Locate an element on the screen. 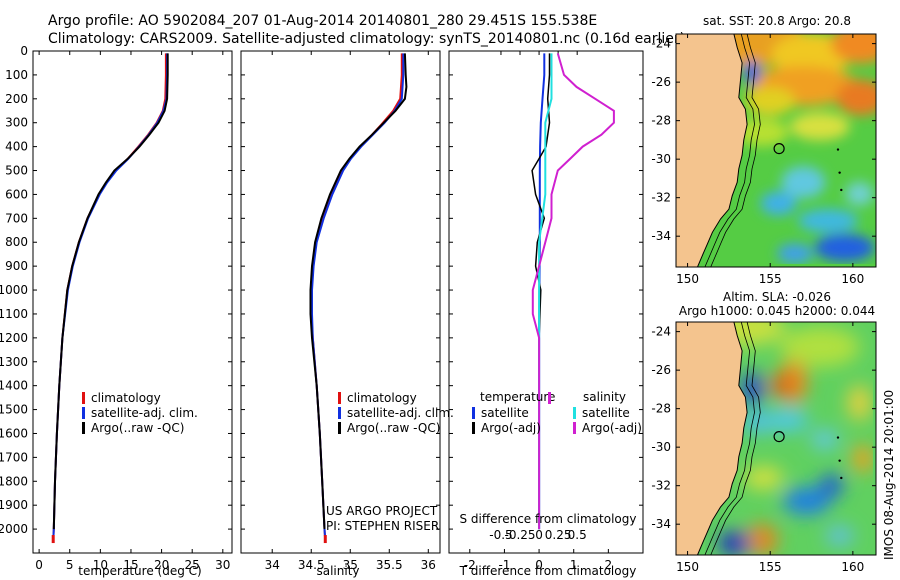  depth-tick-label: 1700 is located at coordinates (14, 457).